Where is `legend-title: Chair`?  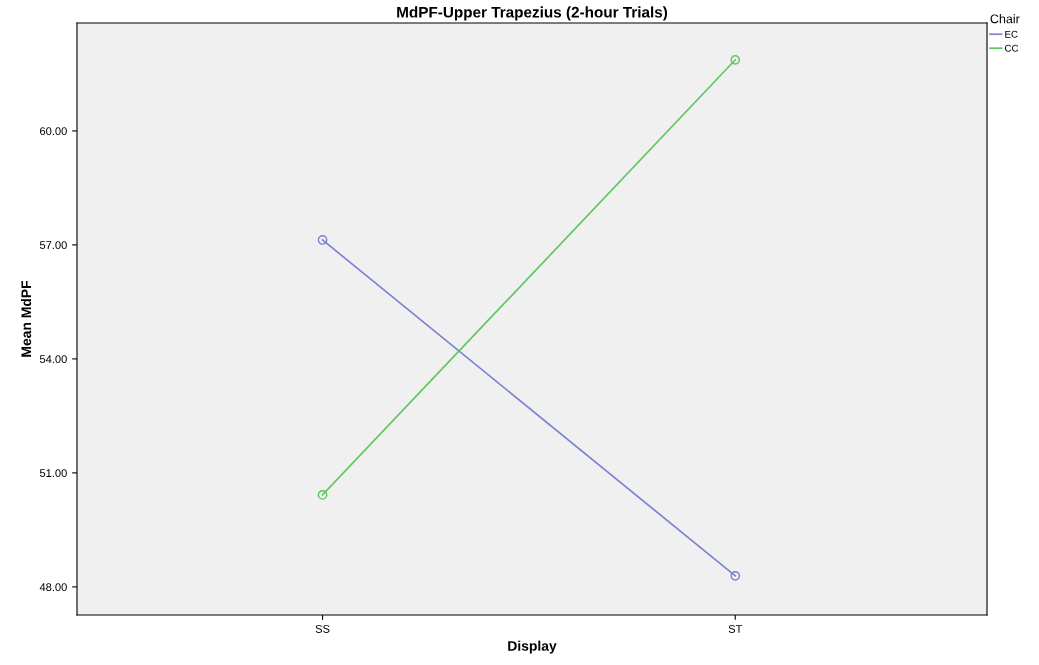
legend-title: Chair is located at coordinates (1005, 19).